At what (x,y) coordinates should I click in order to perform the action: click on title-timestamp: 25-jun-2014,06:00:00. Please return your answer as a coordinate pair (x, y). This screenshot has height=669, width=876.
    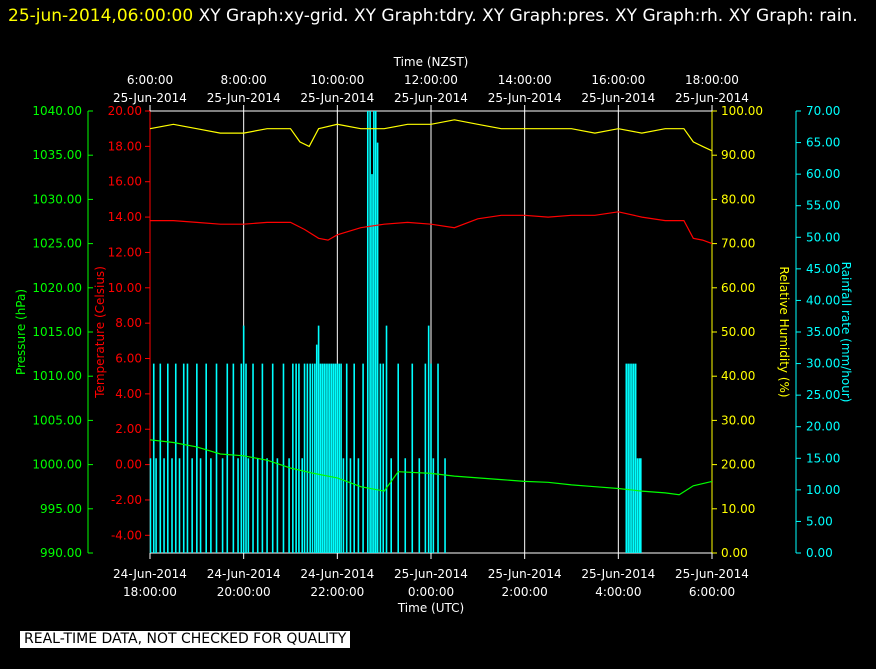
    Looking at the image, I should click on (101, 16).